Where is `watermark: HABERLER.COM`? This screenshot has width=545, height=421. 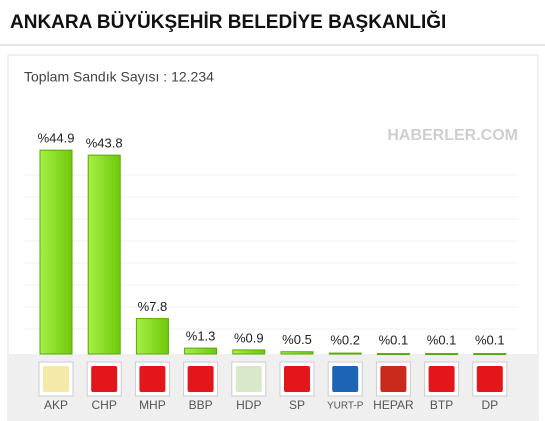 watermark: HABERLER.COM is located at coordinates (452, 135).